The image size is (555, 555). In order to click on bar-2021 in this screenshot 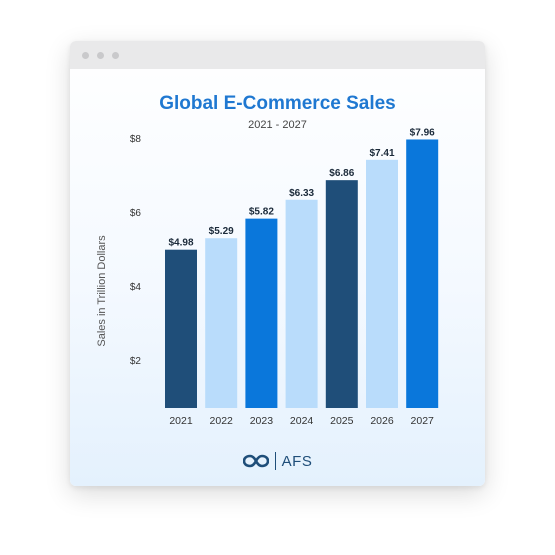, I will do `click(181, 328)`.